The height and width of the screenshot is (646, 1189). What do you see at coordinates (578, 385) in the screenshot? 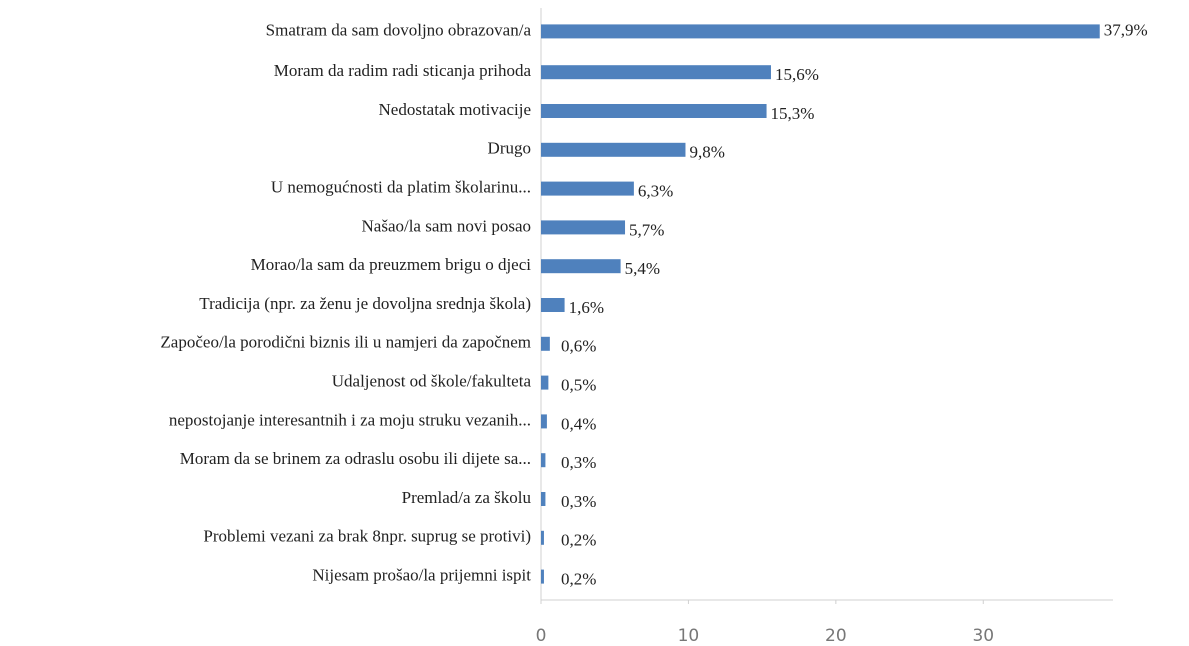
I see `data-label: 0,5%` at bounding box center [578, 385].